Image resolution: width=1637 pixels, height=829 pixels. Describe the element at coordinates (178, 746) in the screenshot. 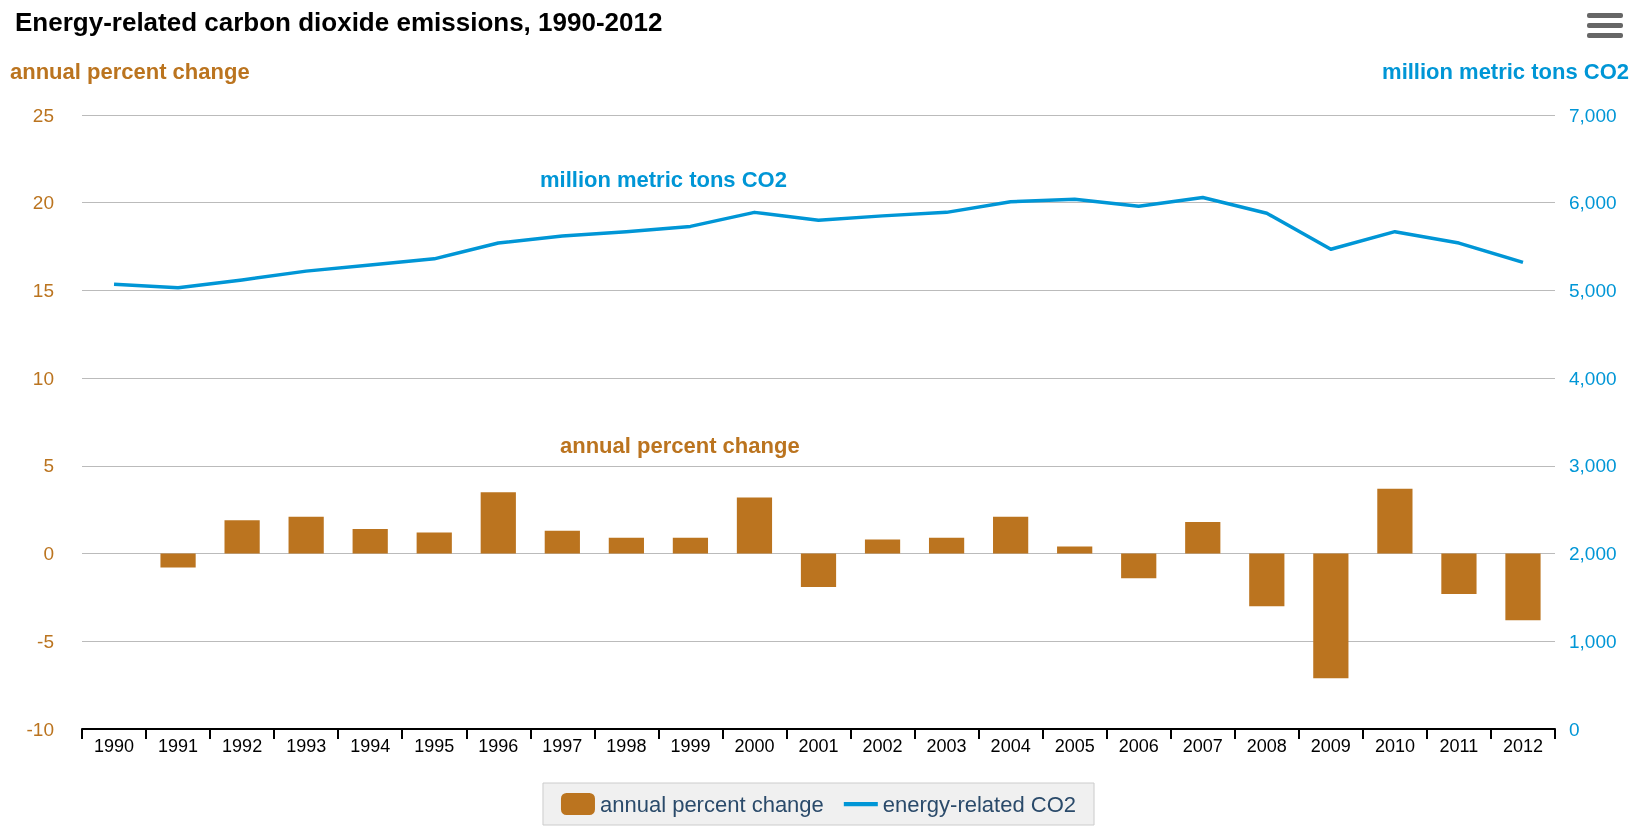

I see `x-tick-label: 1991` at that location.